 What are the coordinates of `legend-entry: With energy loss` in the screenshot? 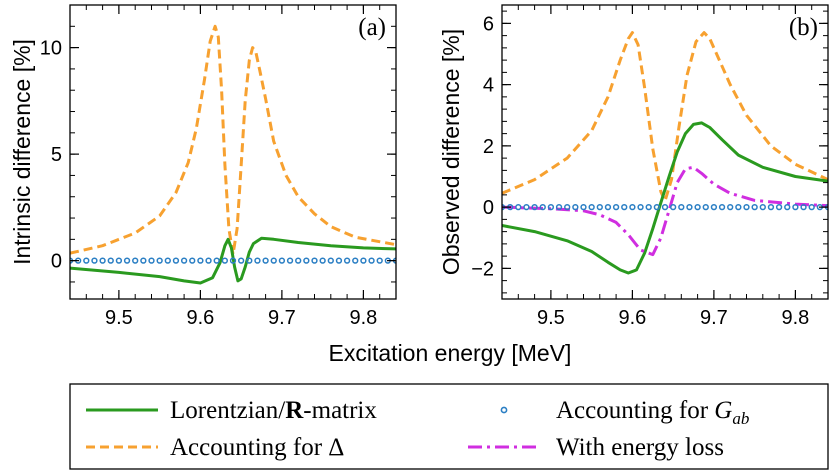 It's located at (596, 447).